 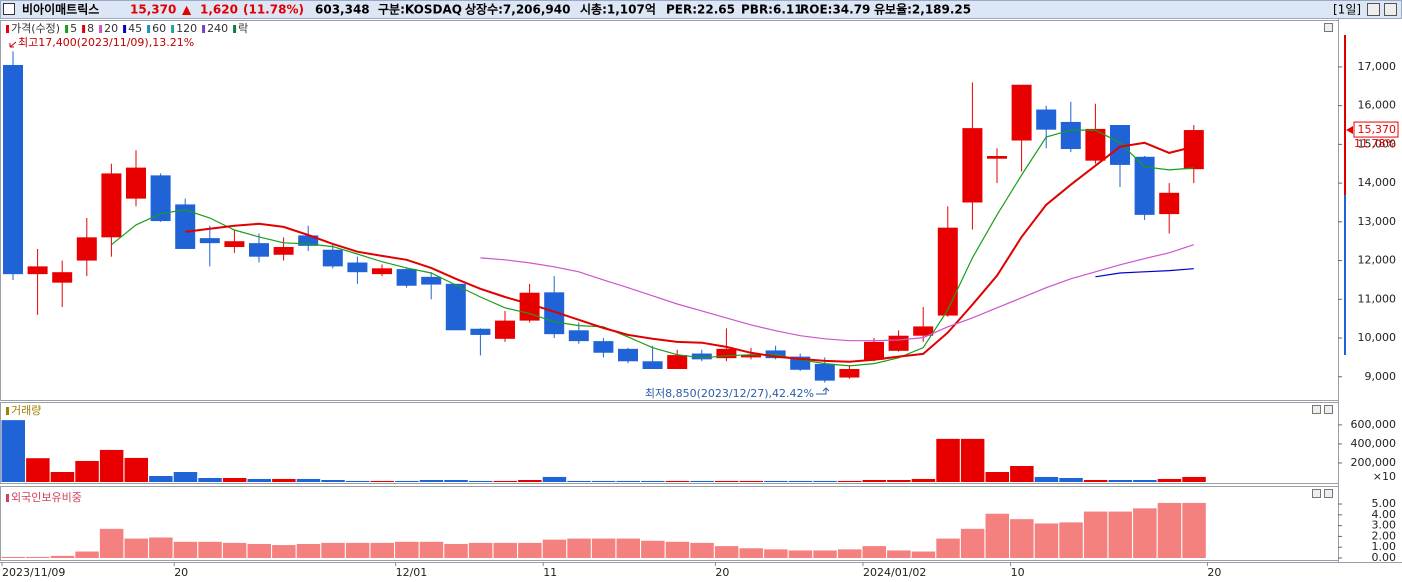 I want to click on unit-label: ×10, so click(x=1384, y=476).